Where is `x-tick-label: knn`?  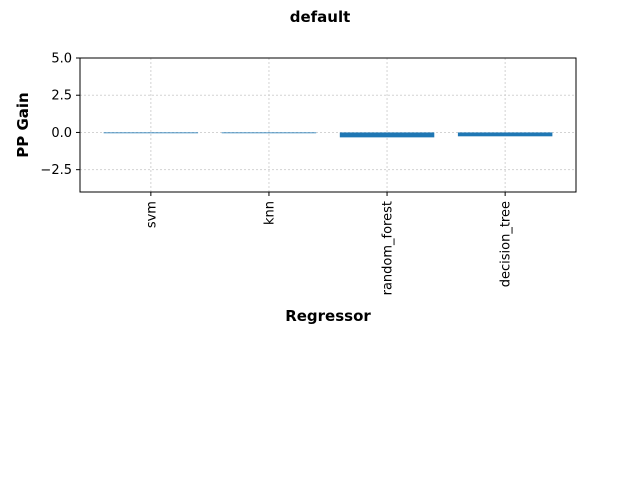
x-tick-label: knn is located at coordinates (269, 213).